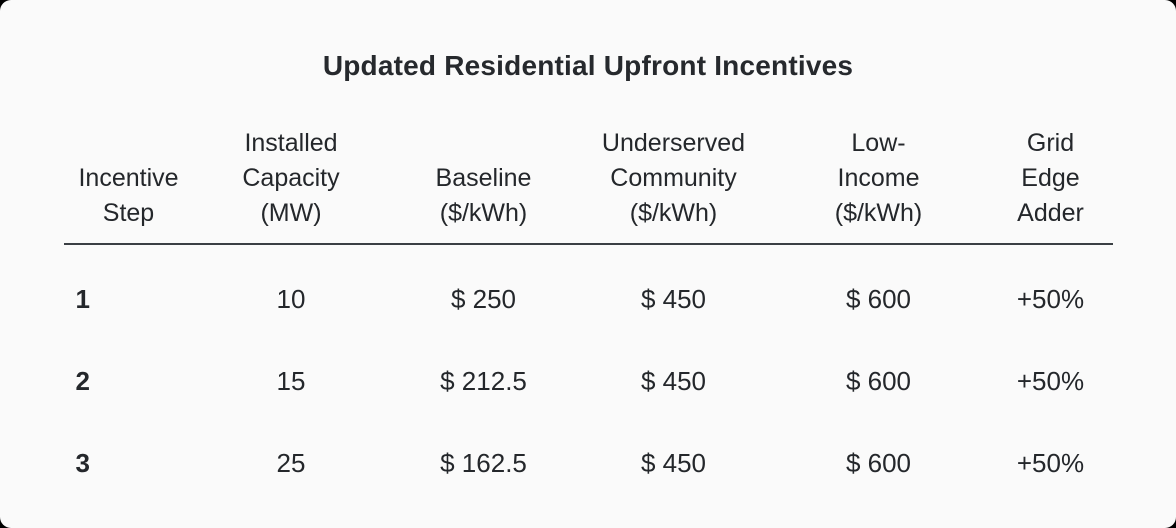 This screenshot has height=528, width=1176. I want to click on cell-installed-capacity: 15, so click(291, 381).